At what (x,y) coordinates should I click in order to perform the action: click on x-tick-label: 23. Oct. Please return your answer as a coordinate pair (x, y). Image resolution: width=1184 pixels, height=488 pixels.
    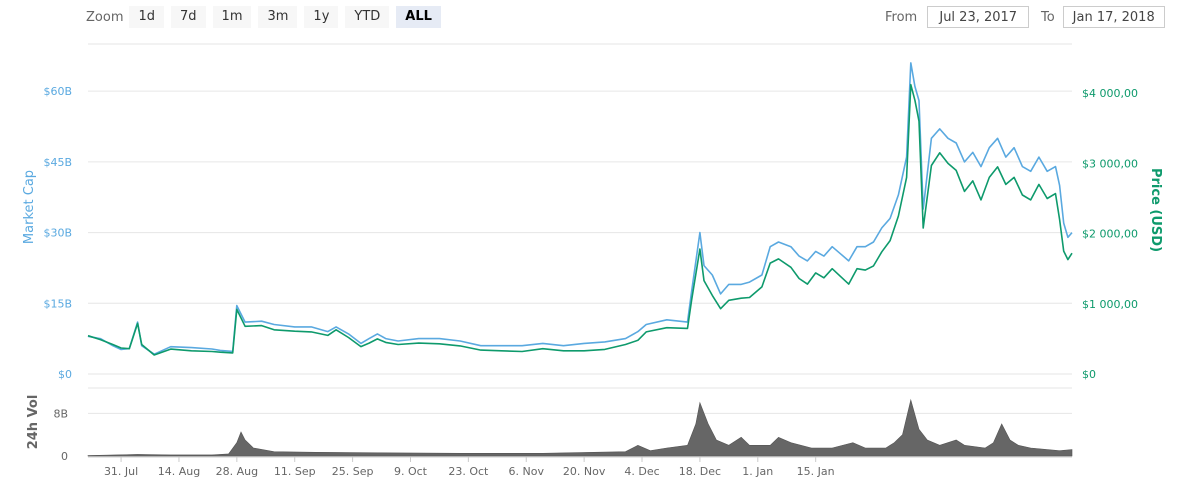
    Looking at the image, I should click on (468, 471).